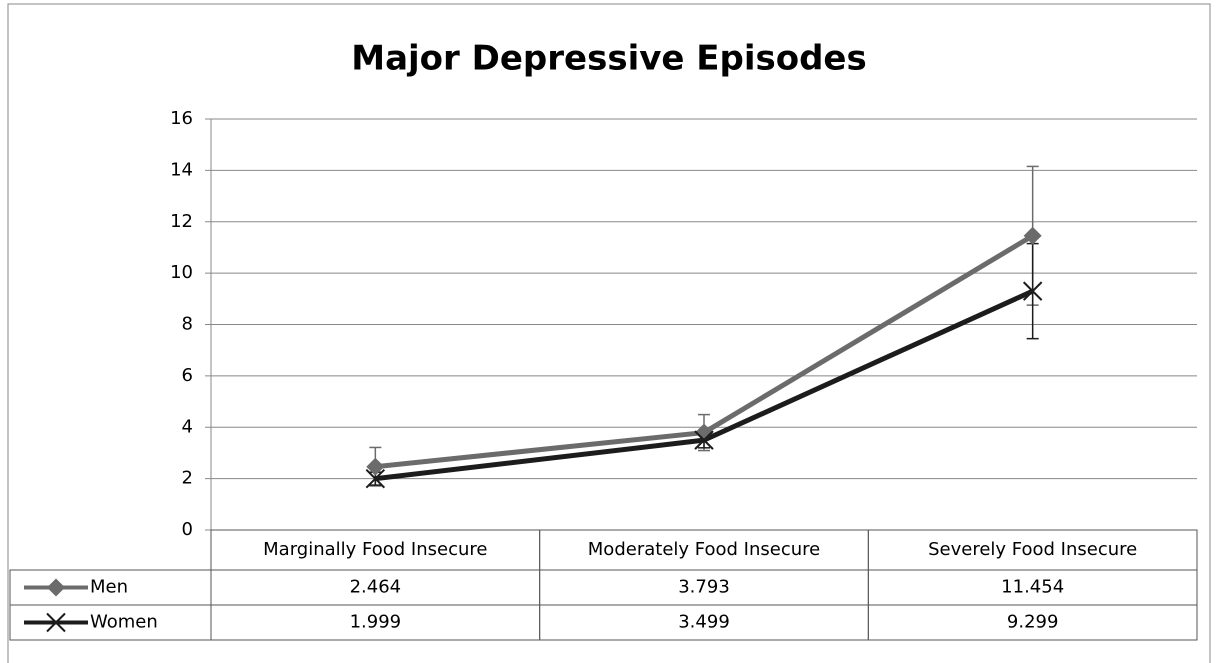 The height and width of the screenshot is (663, 1218). I want to click on y-tick-label: 6, so click(187, 375).